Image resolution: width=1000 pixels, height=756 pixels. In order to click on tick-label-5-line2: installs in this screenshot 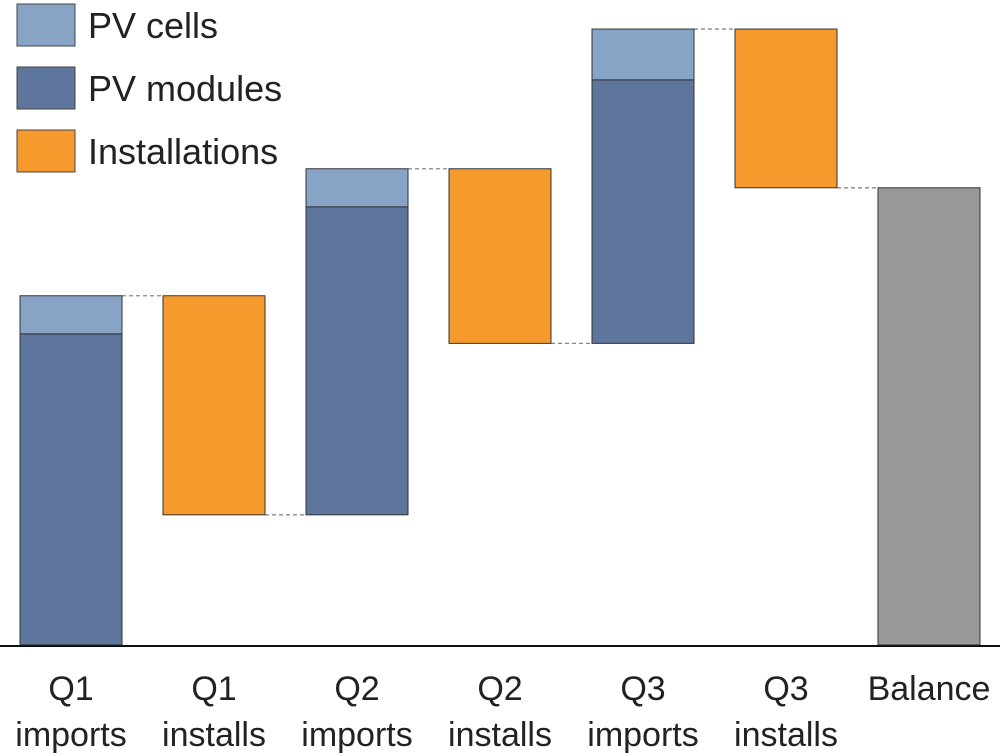, I will do `click(786, 735)`.